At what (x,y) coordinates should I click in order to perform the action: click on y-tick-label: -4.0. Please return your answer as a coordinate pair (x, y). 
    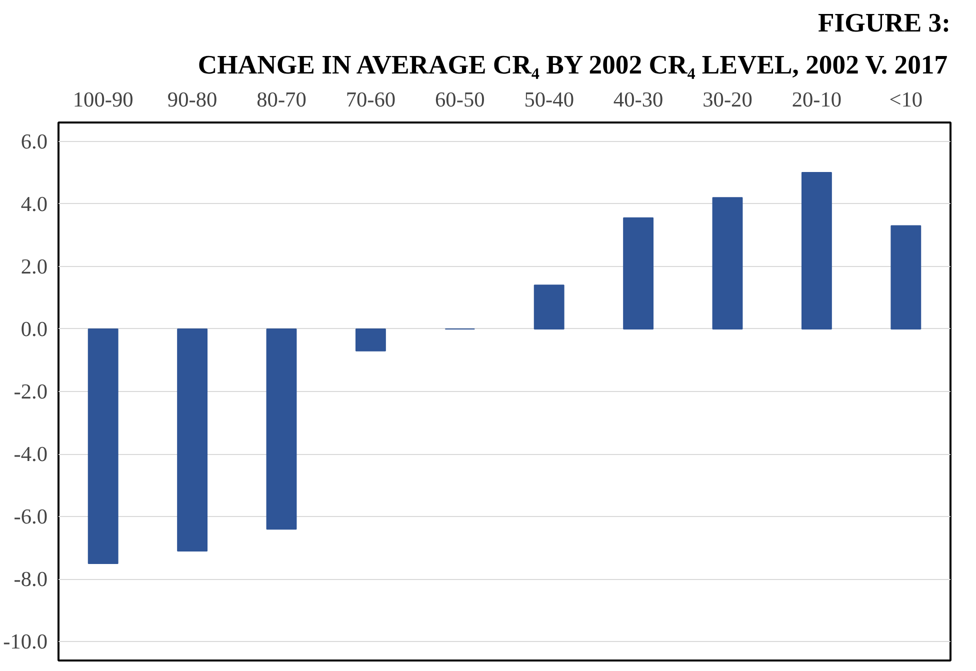
    Looking at the image, I should click on (31, 454).